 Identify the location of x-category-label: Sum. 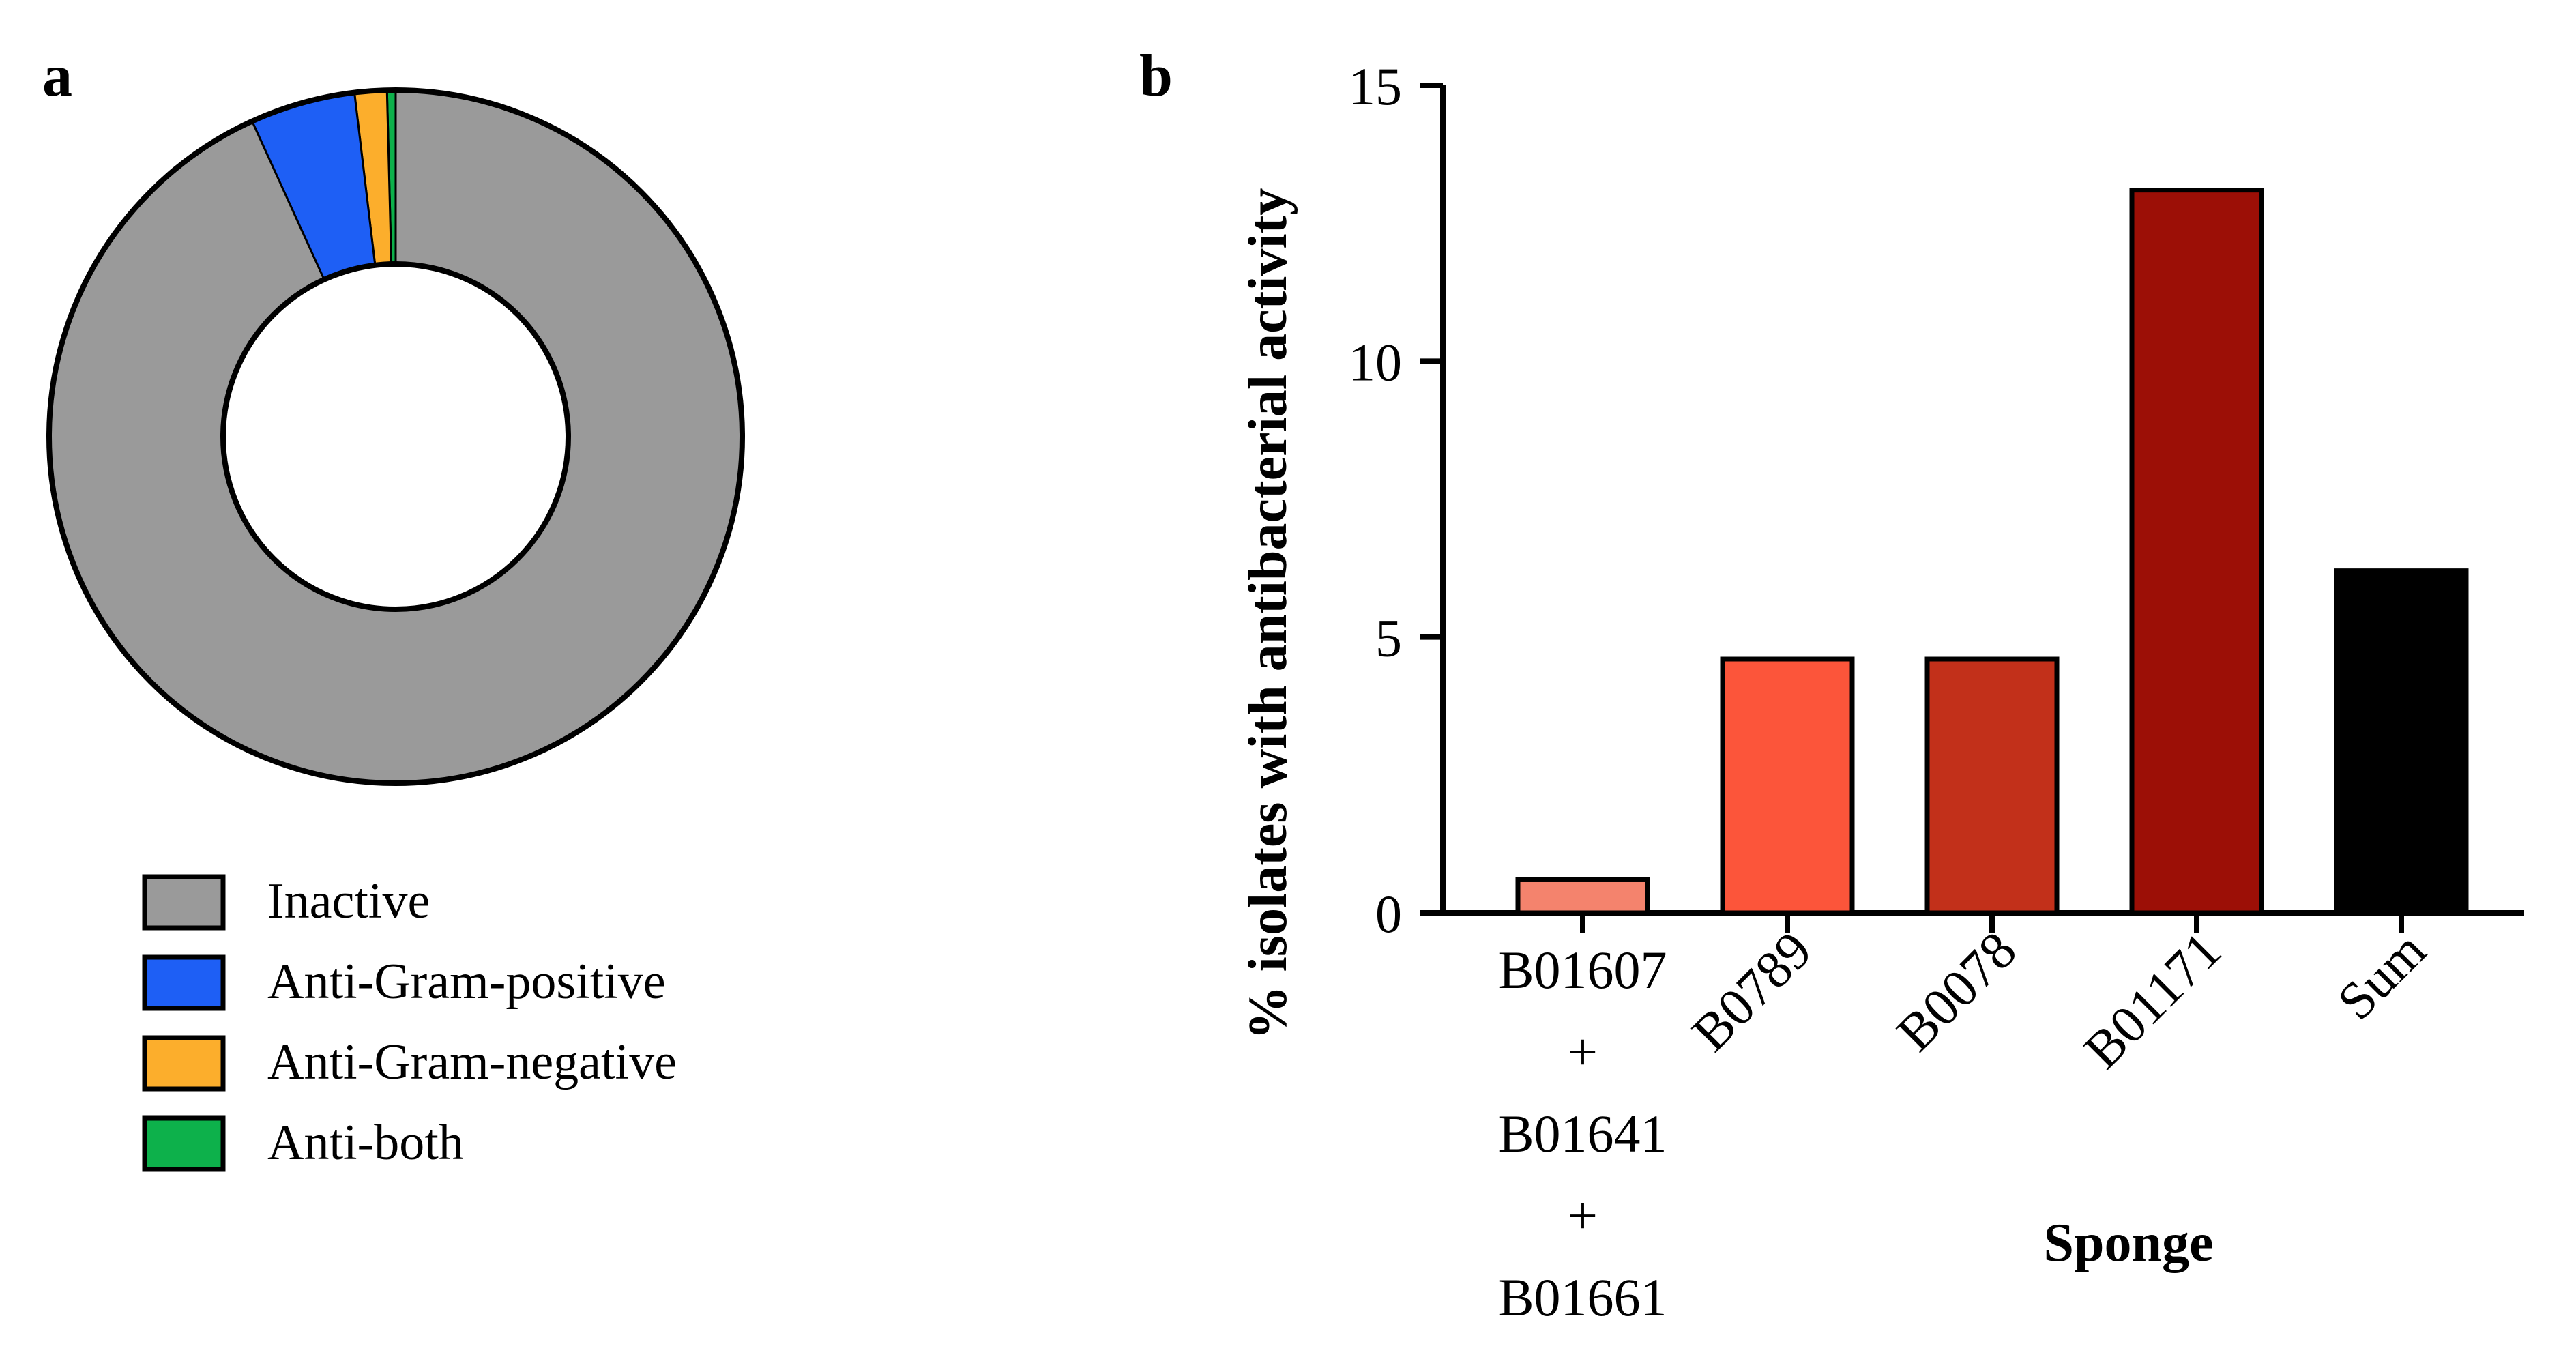
(2381, 976).